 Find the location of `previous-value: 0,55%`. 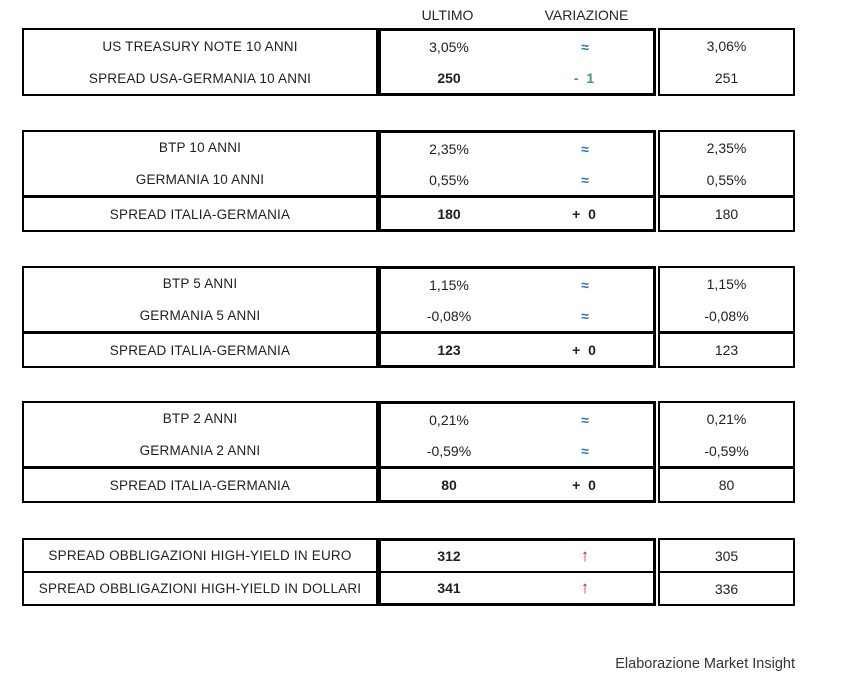

previous-value: 0,55% is located at coordinates (726, 179).